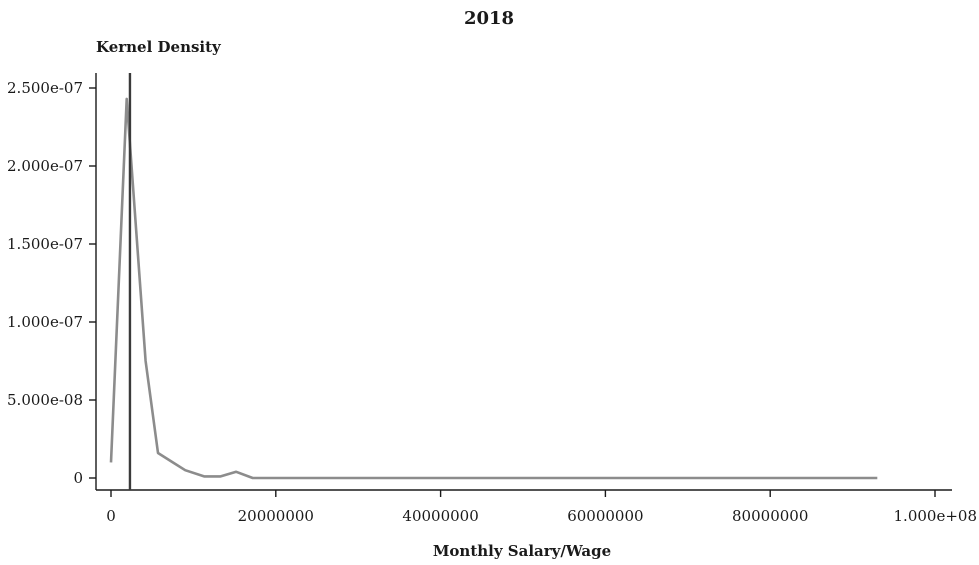 Image resolution: width=979 pixels, height=565 pixels. I want to click on x-tick-label: 0, so click(111, 516).